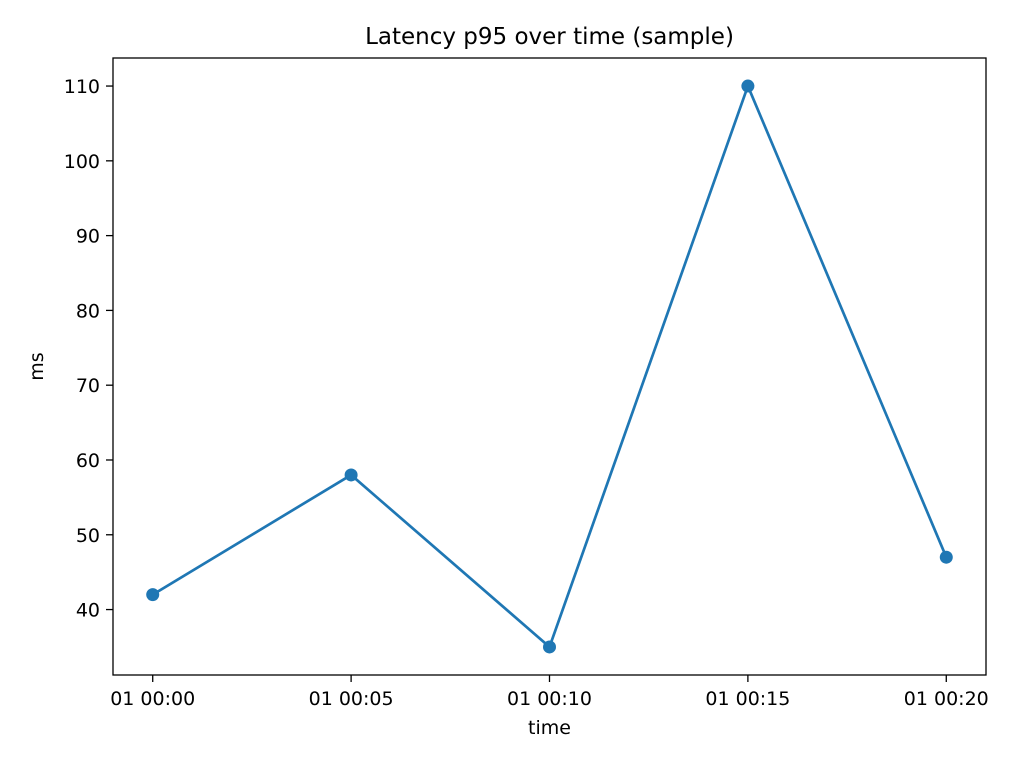  I want to click on x-tick-label: 01 00:20, so click(946, 699).